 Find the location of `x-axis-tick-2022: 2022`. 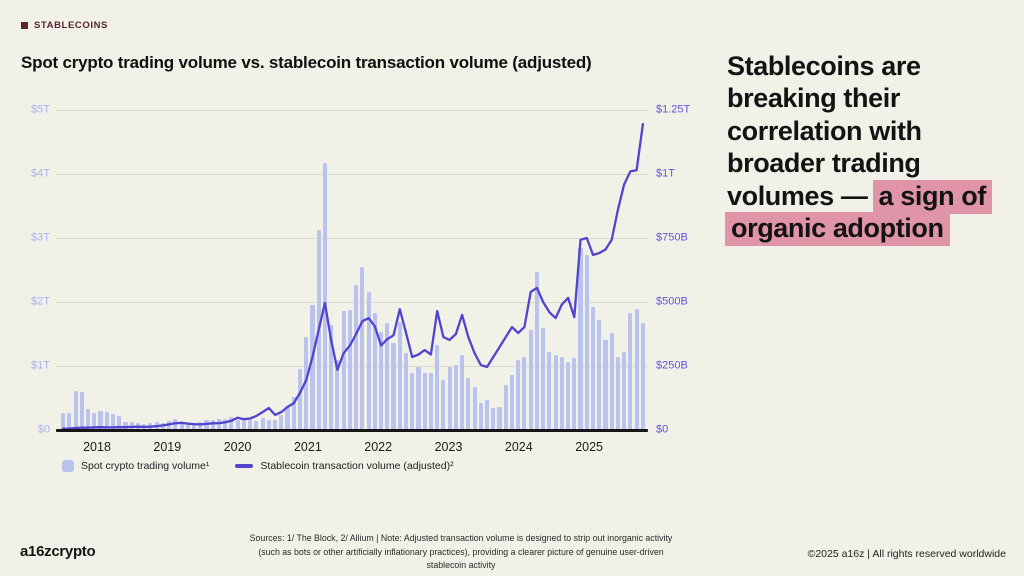

x-axis-tick-2022: 2022 is located at coordinates (378, 447).